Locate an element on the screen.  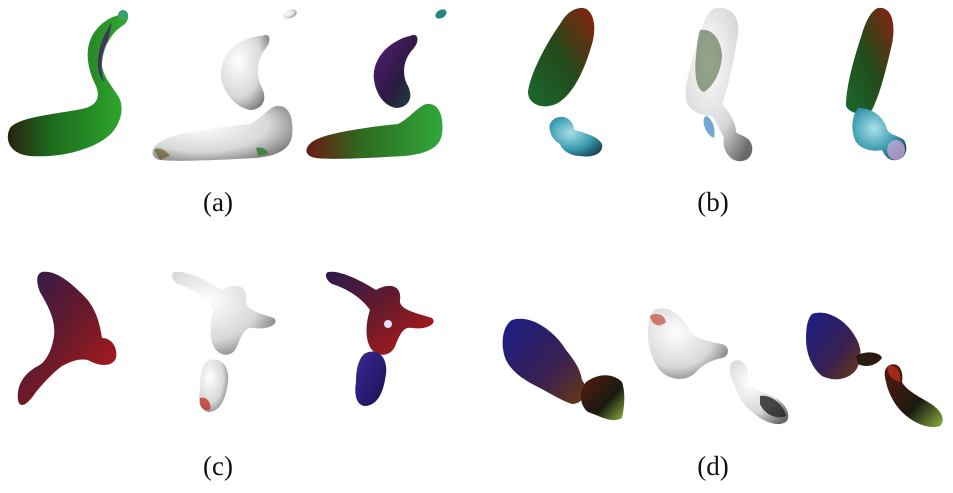
panel-d-caption: (d) is located at coordinates (712, 466).